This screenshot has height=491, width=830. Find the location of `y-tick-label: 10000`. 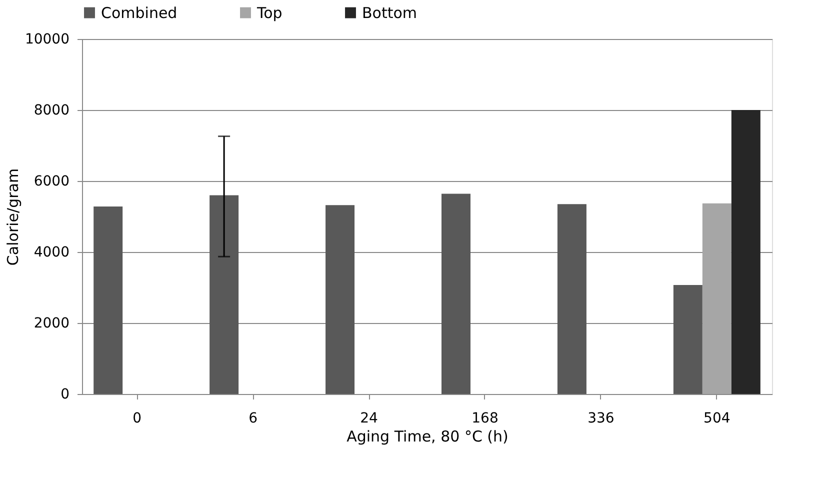

y-tick-label: 10000 is located at coordinates (47, 40).